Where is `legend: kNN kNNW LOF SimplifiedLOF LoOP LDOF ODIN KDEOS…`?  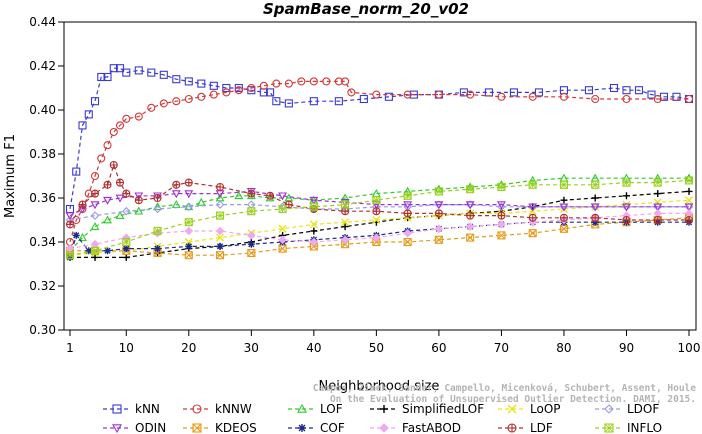
legend: kNN kNNW LOF SimplifiedLOF LoOP LDOF ODIN KDEOS… is located at coordinates (382, 418).